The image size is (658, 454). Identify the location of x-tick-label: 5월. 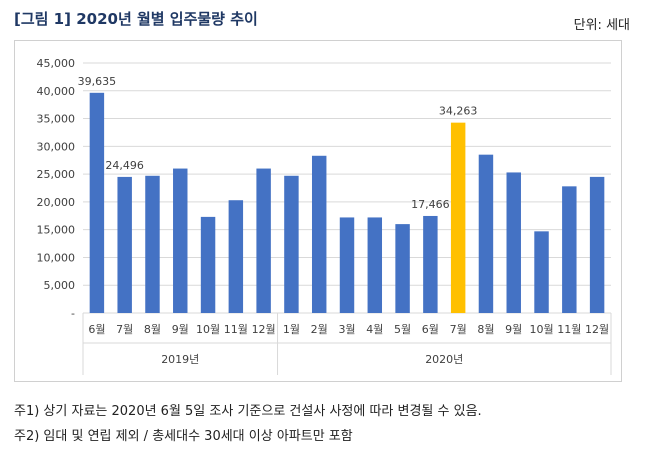
(402, 329).